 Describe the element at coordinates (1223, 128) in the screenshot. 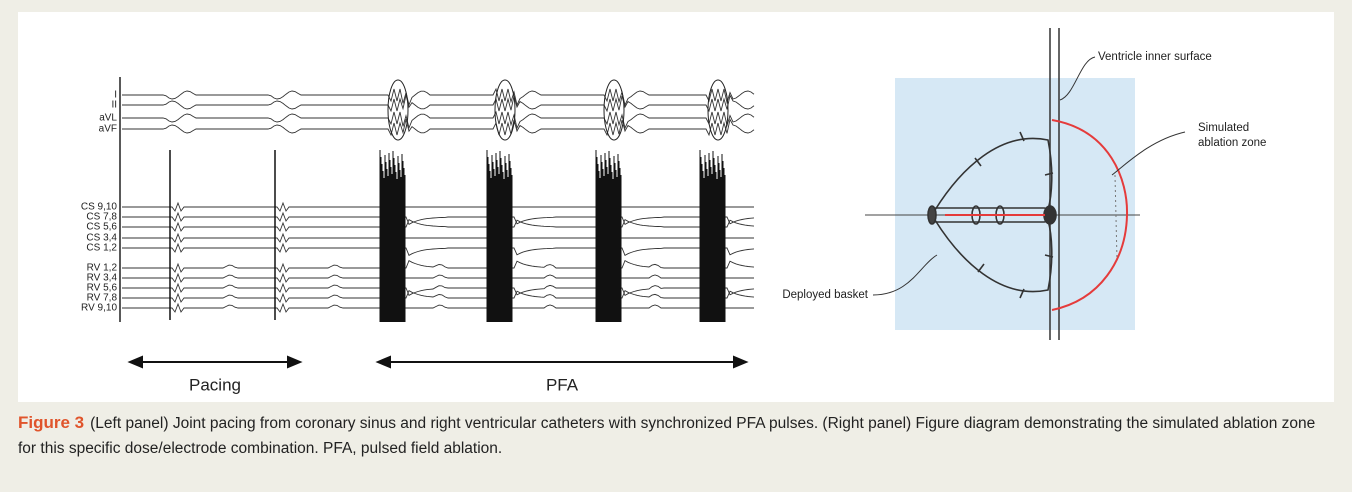

I see `diagram-label: Simulated` at that location.